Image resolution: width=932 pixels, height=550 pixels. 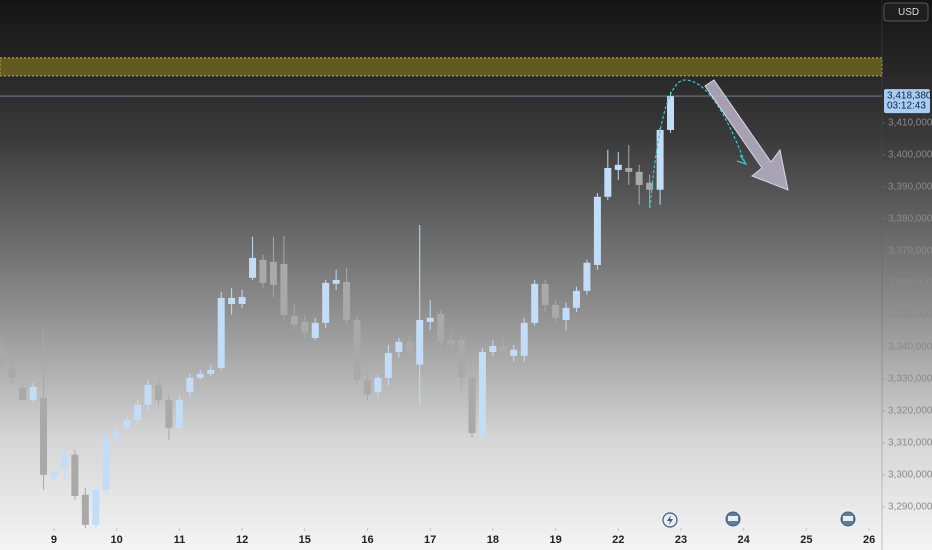 What do you see at coordinates (54, 540) in the screenshot?
I see `x-tick-label: 9` at bounding box center [54, 540].